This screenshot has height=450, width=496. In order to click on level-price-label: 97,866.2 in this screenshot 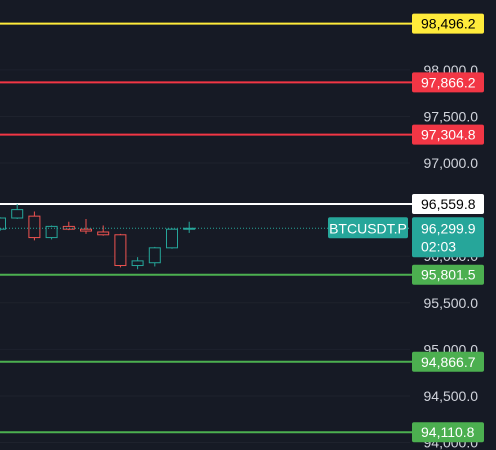, I will do `click(448, 82)`.